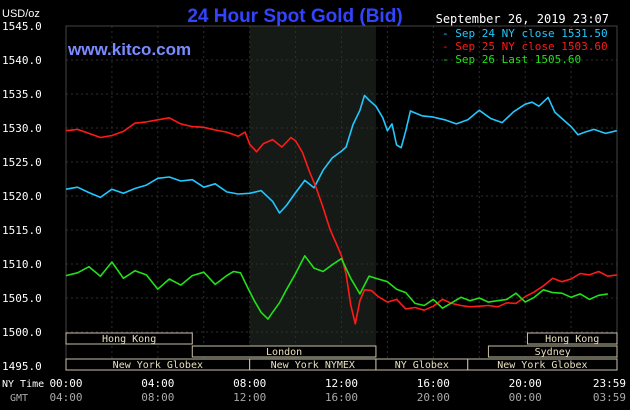  I want to click on y-tick-label: 1530.0, so click(22, 128).